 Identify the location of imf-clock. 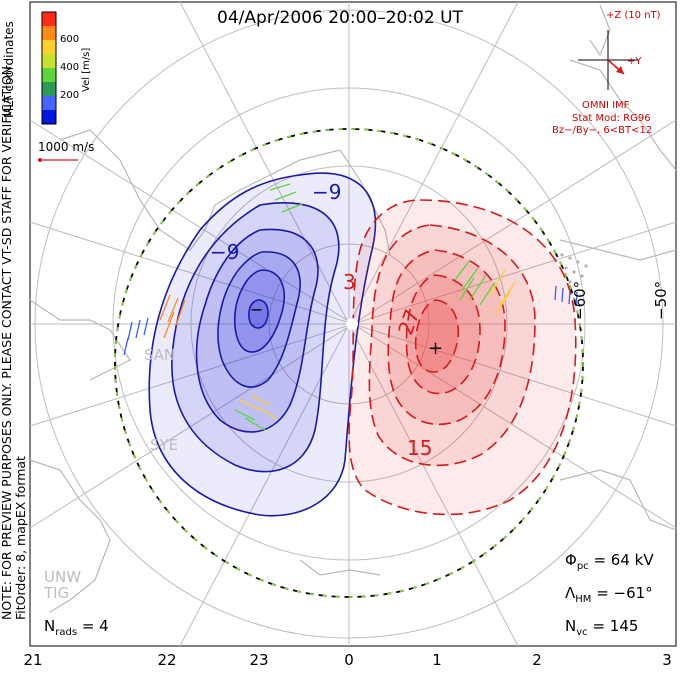
(608, 60).